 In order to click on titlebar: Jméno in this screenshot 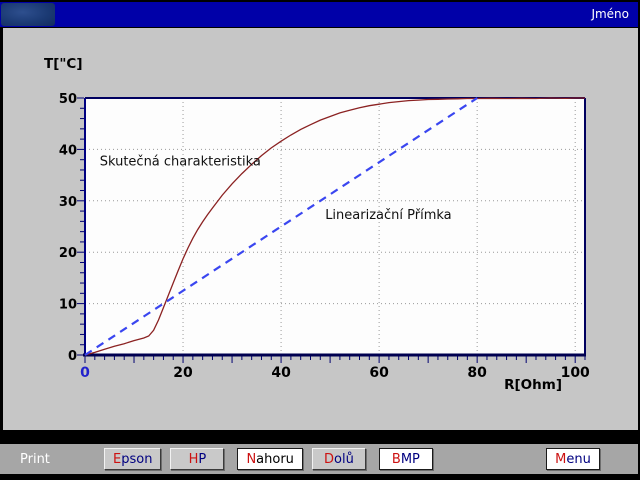, I will do `click(319, 14)`.